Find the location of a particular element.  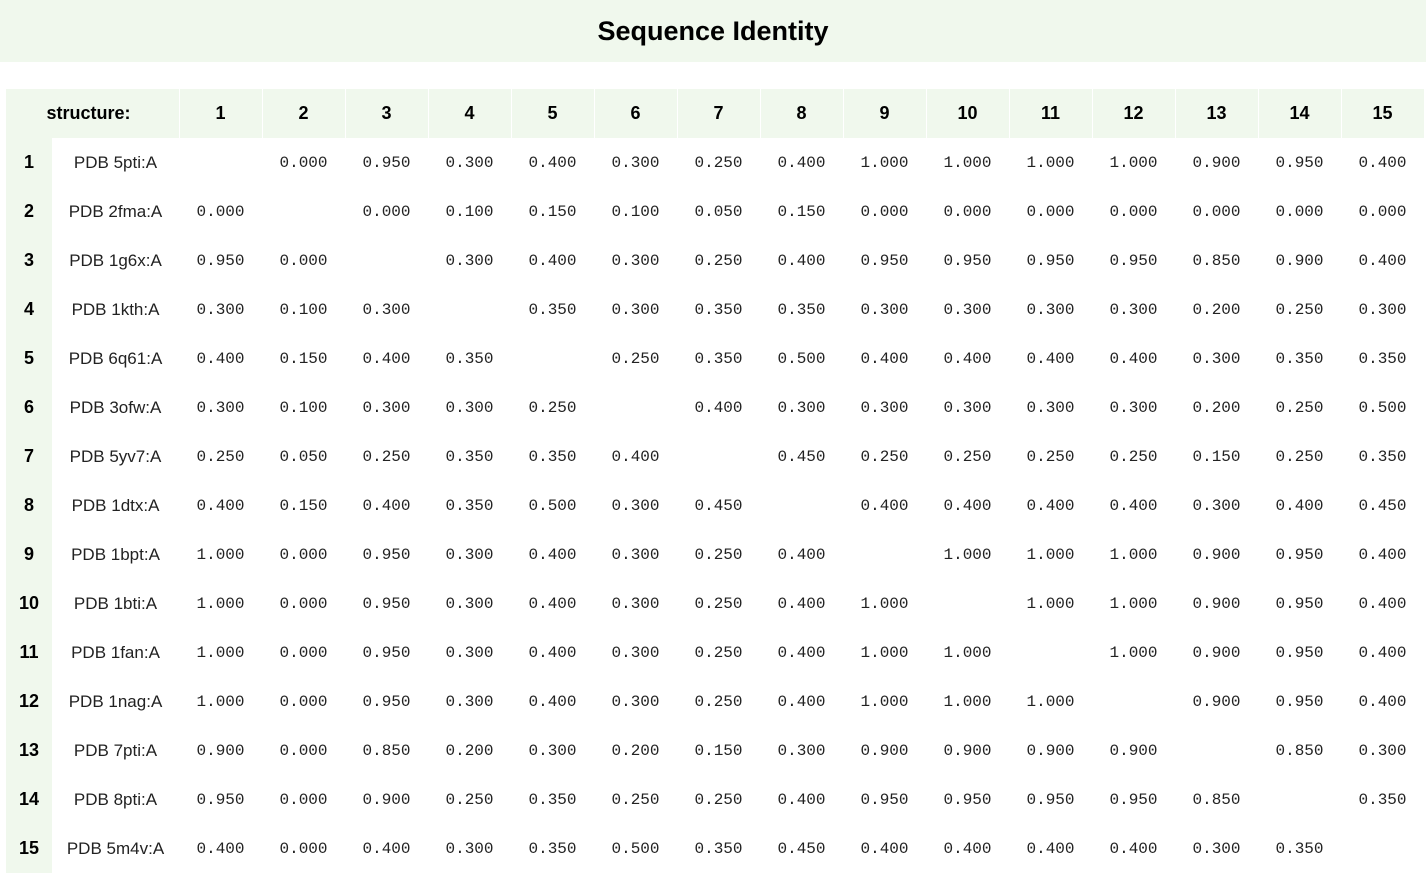

column-header: 6 is located at coordinates (636, 113).